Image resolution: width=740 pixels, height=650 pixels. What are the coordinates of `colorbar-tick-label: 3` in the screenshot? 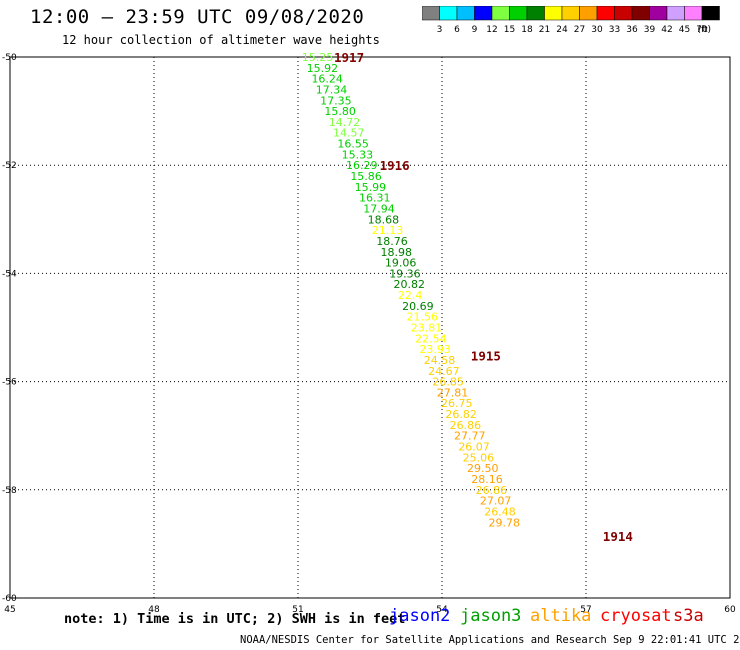 It's located at (440, 30).